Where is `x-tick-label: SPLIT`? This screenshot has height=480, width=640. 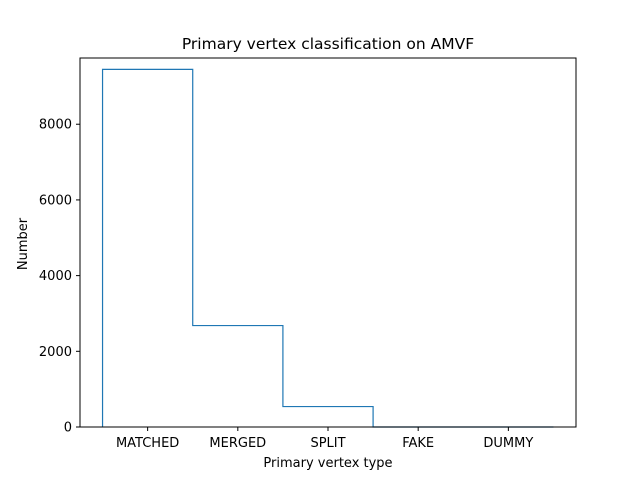
x-tick-label: SPLIT is located at coordinates (327, 443).